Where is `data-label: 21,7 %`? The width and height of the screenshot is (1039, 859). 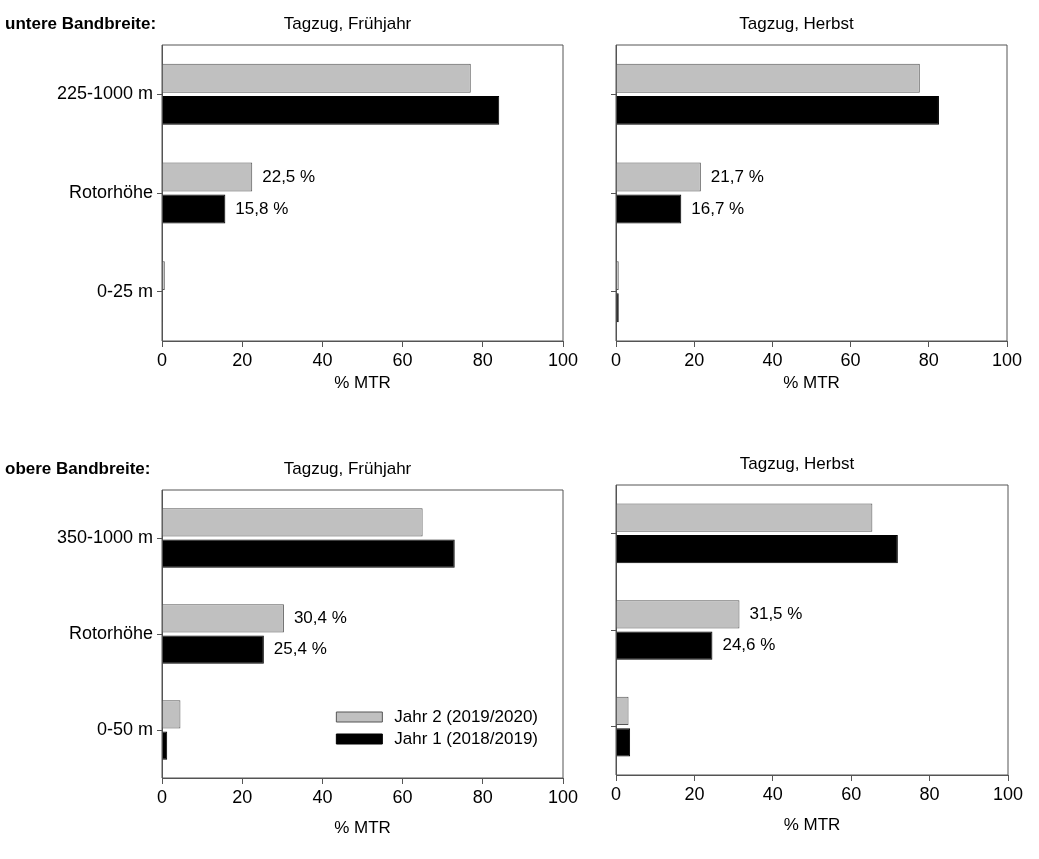 data-label: 21,7 % is located at coordinates (737, 176).